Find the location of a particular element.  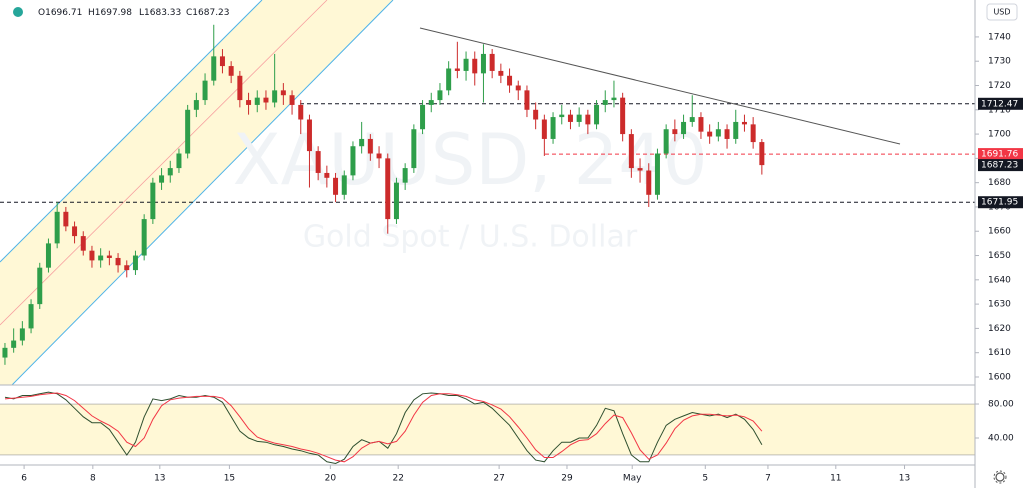

osc-tick-label: 80.00 is located at coordinates (1001, 405).